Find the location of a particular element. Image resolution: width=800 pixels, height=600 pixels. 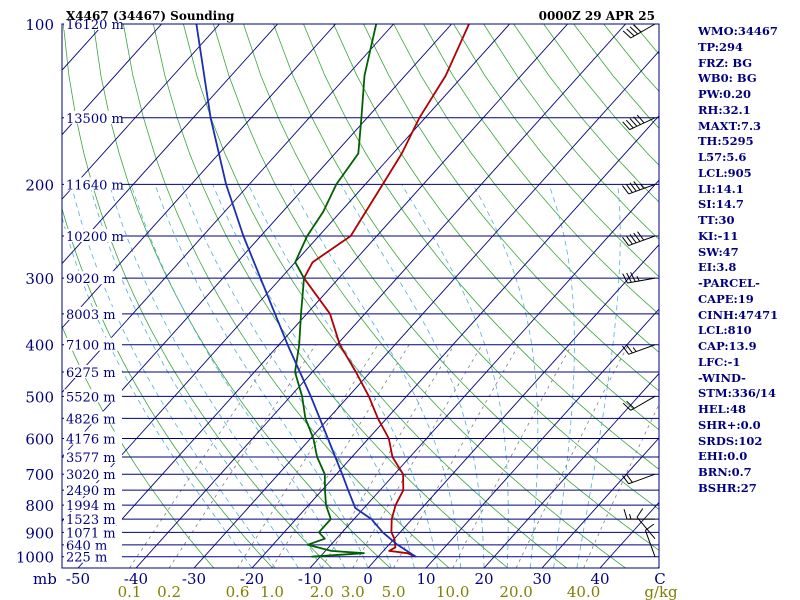

index-line: -PARCEL- is located at coordinates (729, 283).